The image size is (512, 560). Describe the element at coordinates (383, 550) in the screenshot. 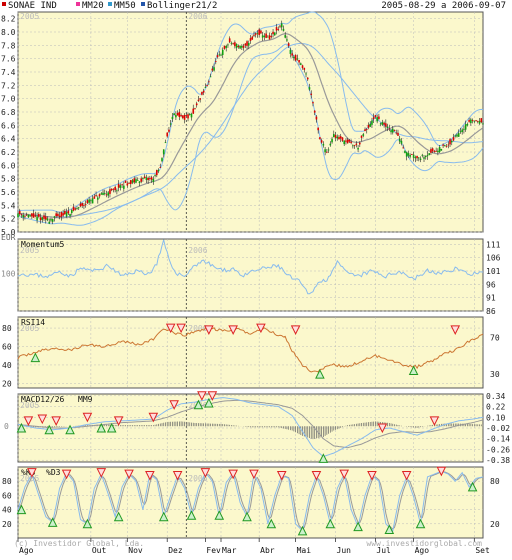

I see `month-label: Jul` at that location.